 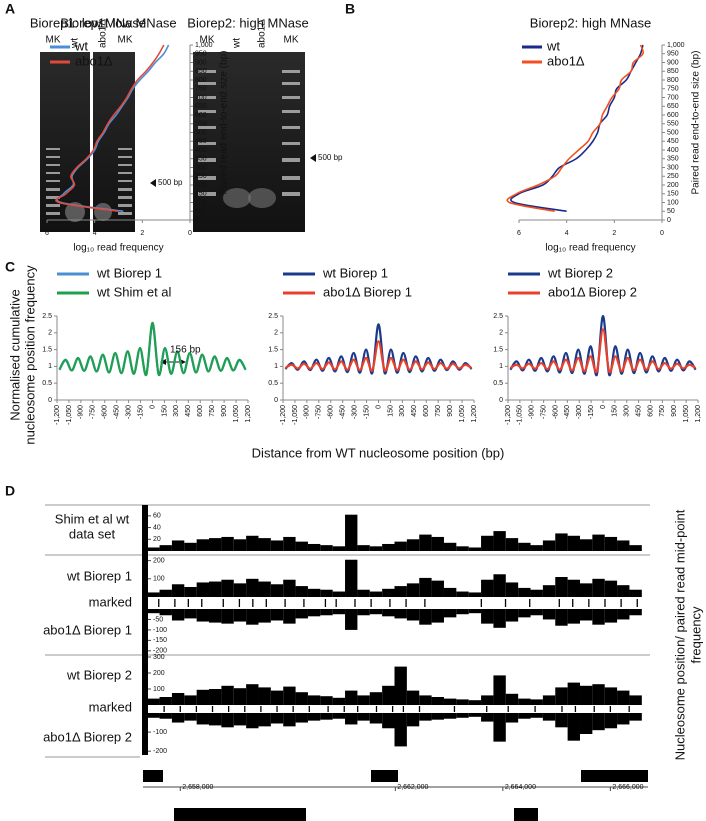 What do you see at coordinates (160, 630) in the screenshot?
I see `y-tick-label: -100` at bounding box center [160, 630].